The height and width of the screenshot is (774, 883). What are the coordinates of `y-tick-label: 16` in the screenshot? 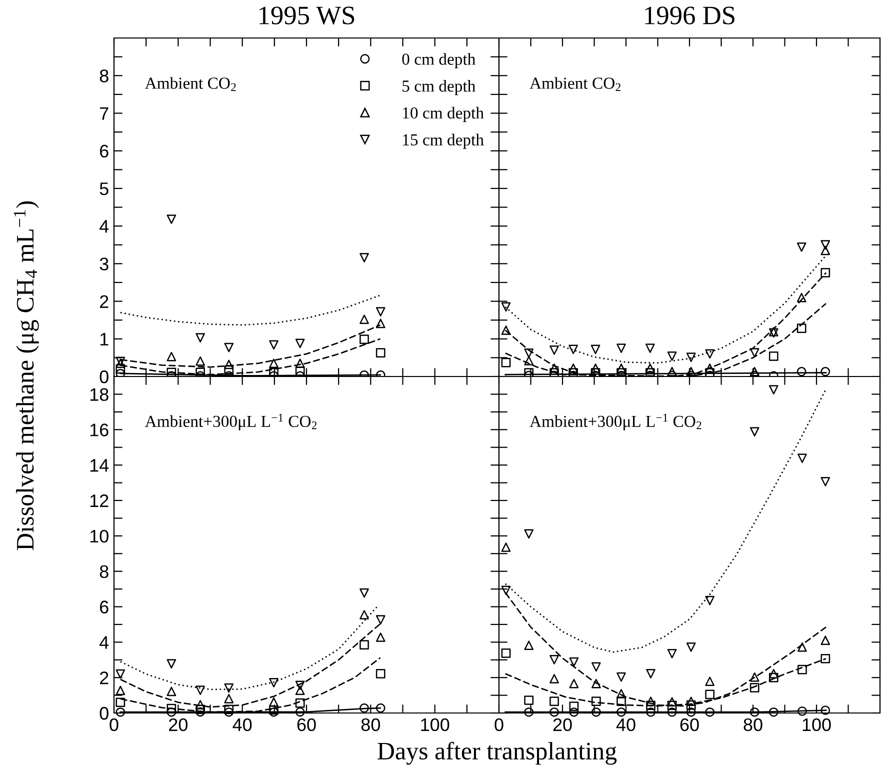 It's located at (99, 430).